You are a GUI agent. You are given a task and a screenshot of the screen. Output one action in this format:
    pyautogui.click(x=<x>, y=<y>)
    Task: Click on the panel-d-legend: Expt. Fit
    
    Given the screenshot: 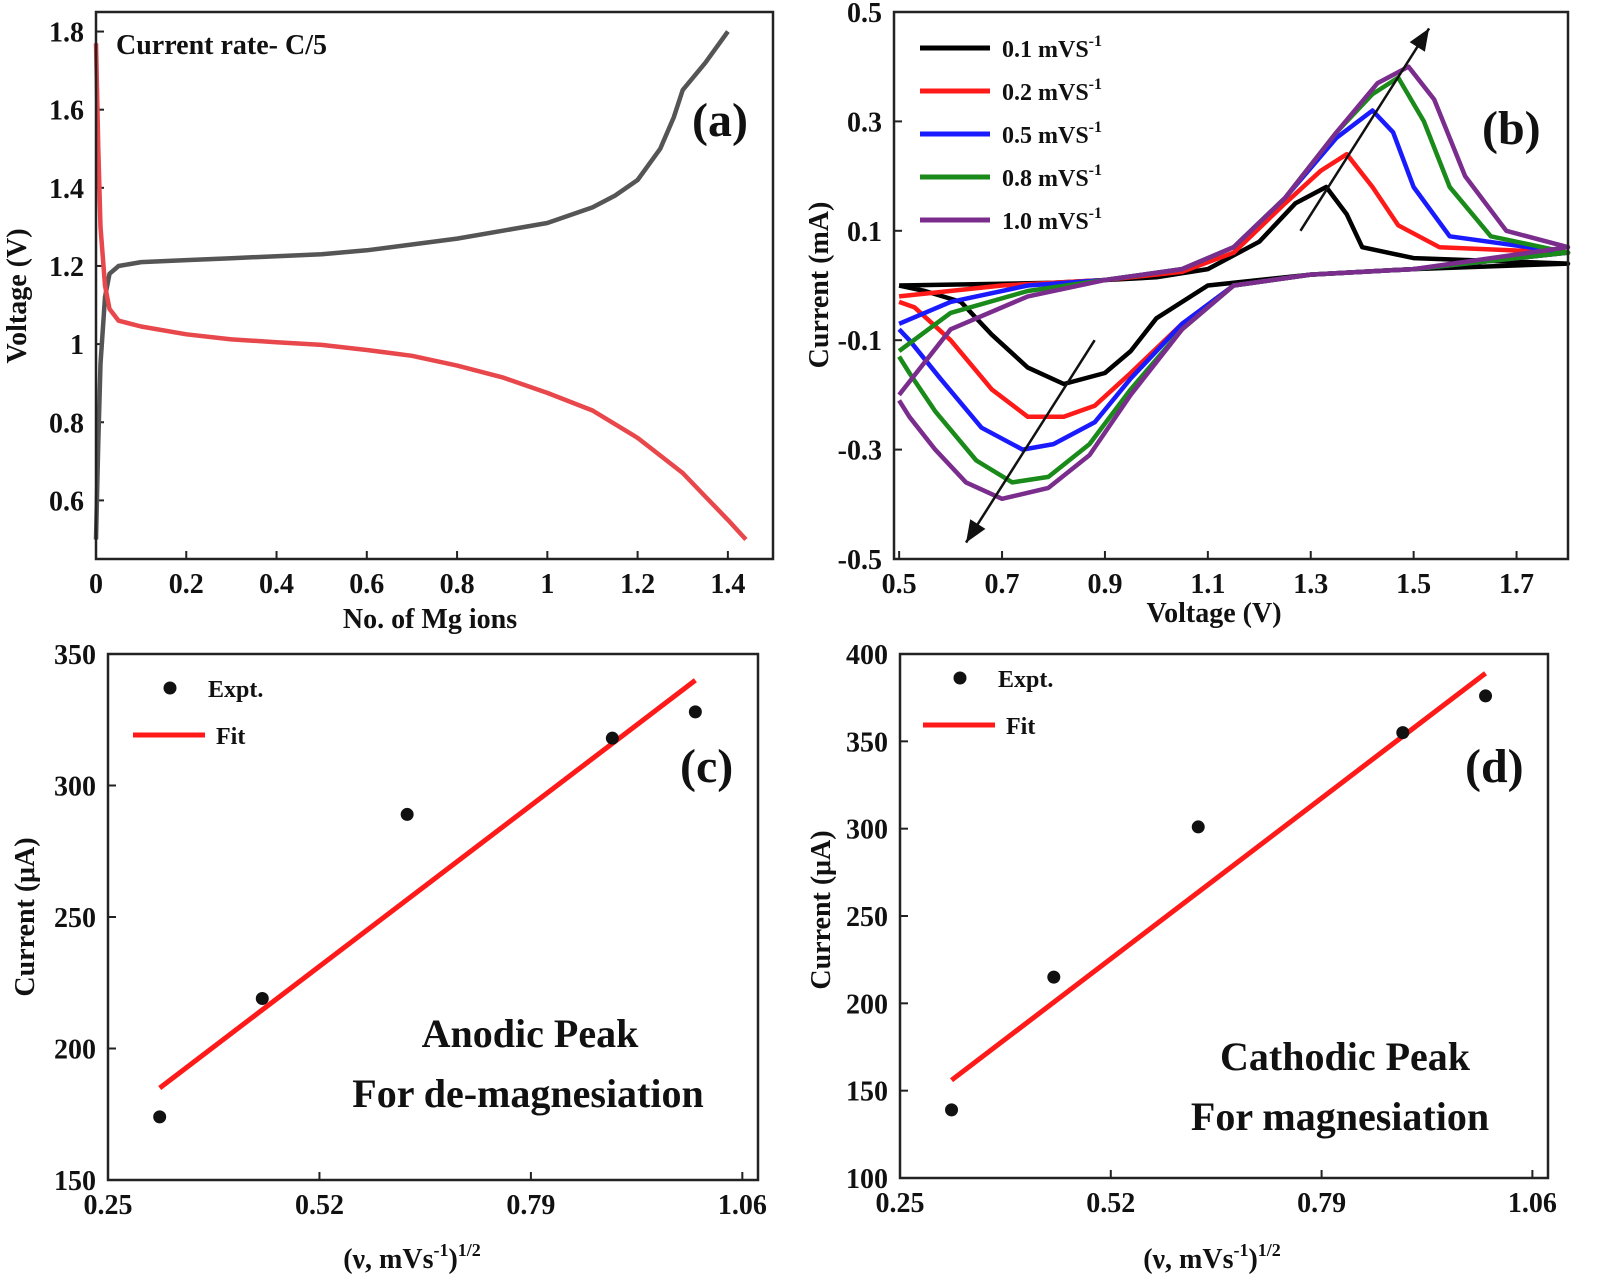 What is the action you would take?
    pyautogui.click(x=988, y=703)
    